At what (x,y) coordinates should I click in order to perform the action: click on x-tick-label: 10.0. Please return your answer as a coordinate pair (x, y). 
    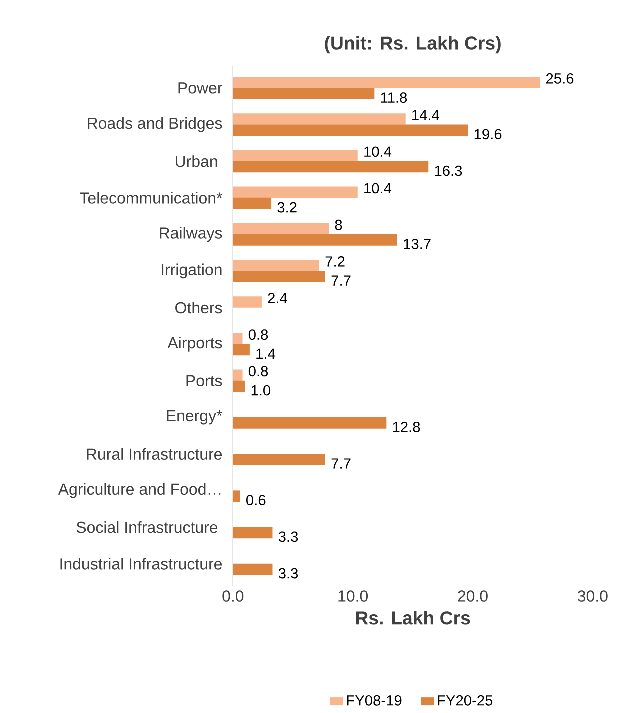
    Looking at the image, I should click on (353, 596).